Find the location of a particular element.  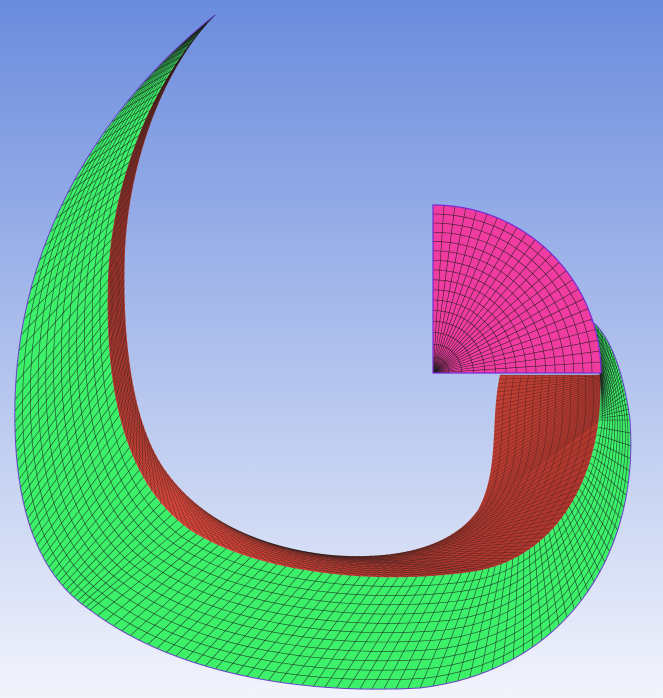

inlet-face-surface is located at coordinates (517, 289).